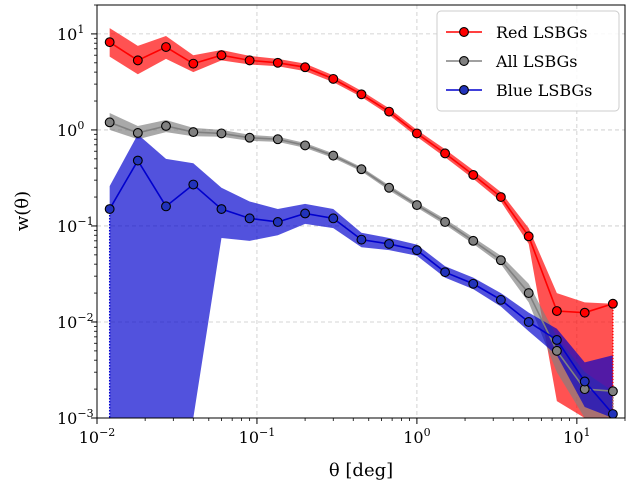 The height and width of the screenshot is (482, 637). What do you see at coordinates (416, 436) in the screenshot?
I see `x-tick-label: 10⁰` at bounding box center [416, 436].